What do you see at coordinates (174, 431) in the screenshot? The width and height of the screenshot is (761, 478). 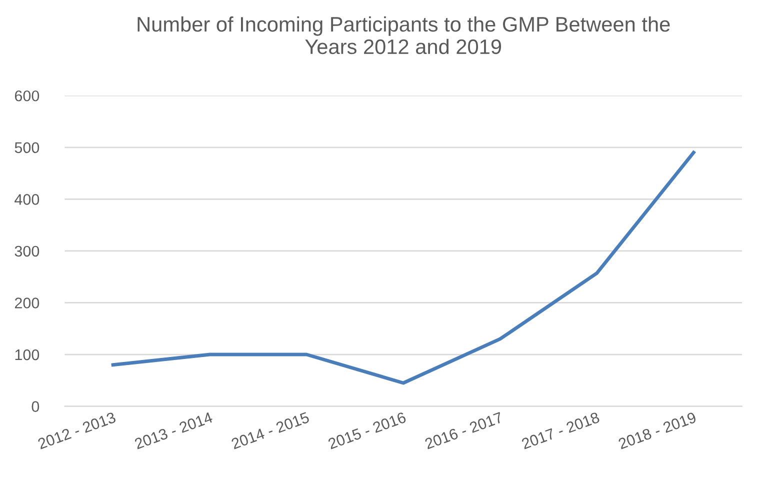 I see `x-tick-label: 2013 - 2014` at bounding box center [174, 431].